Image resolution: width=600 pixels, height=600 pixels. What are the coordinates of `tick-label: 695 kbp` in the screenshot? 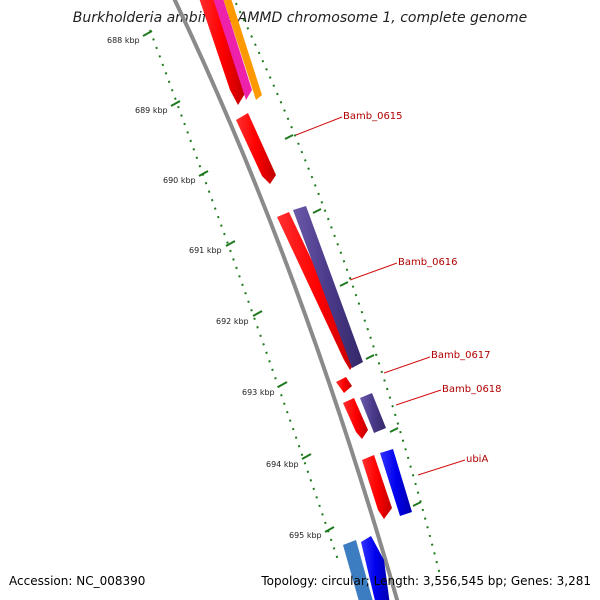 It's located at (305, 535).